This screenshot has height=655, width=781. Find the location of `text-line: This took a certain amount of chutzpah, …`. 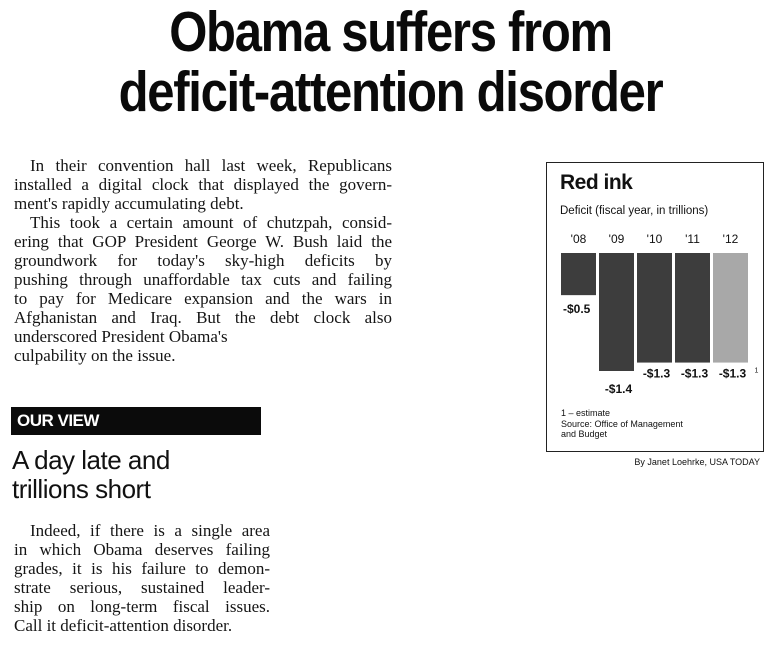

text-line: This took a certain amount of chutzpah, … is located at coordinates (211, 222).